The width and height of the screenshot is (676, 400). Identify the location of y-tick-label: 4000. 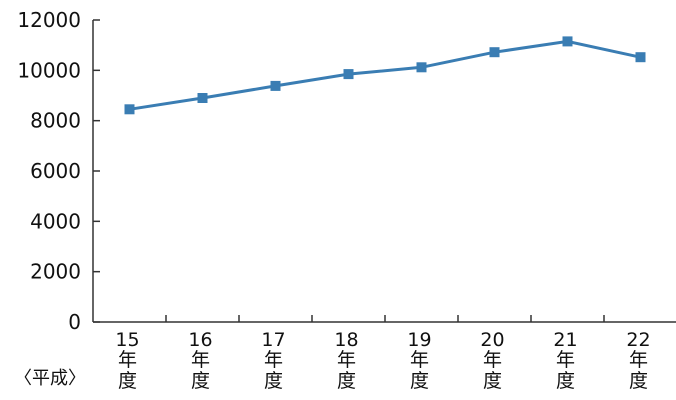
(55, 221).